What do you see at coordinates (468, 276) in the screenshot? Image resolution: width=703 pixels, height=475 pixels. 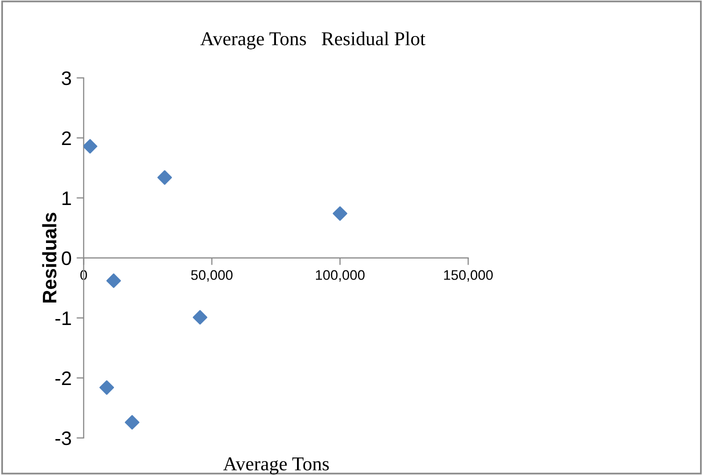 I see `x-tick-label: 150,000` at bounding box center [468, 276].